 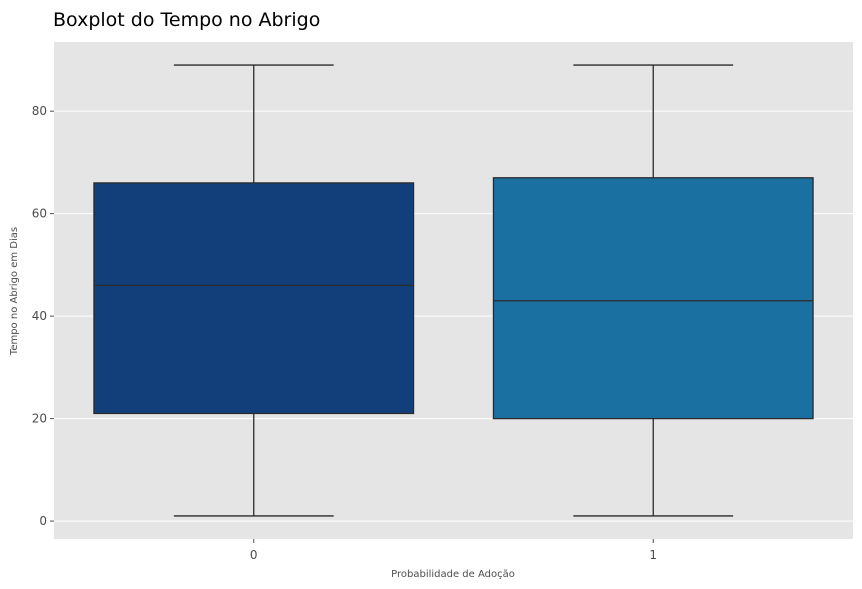 I want to click on y-axis-label: Tempo no Abrigo em Dias, so click(x=14, y=291).